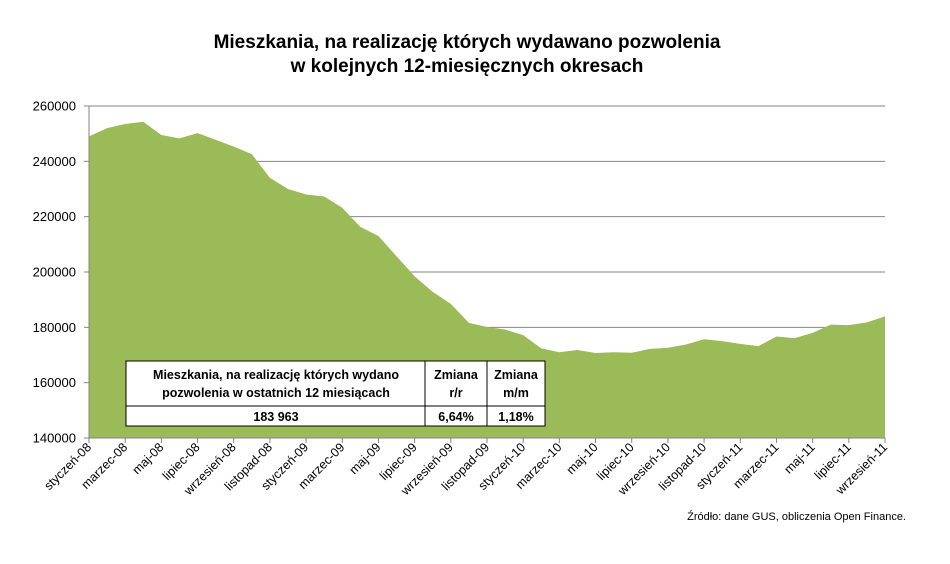 The height and width of the screenshot is (564, 950). What do you see at coordinates (455, 417) in the screenshot?
I see `summary-yoy: 6,64%` at bounding box center [455, 417].